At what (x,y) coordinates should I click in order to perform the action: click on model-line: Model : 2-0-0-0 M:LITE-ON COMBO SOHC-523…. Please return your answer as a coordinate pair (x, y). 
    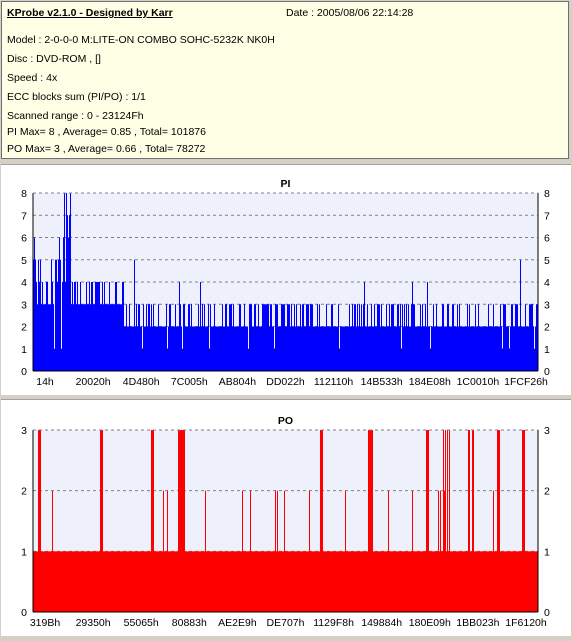
    Looking at the image, I should click on (141, 40).